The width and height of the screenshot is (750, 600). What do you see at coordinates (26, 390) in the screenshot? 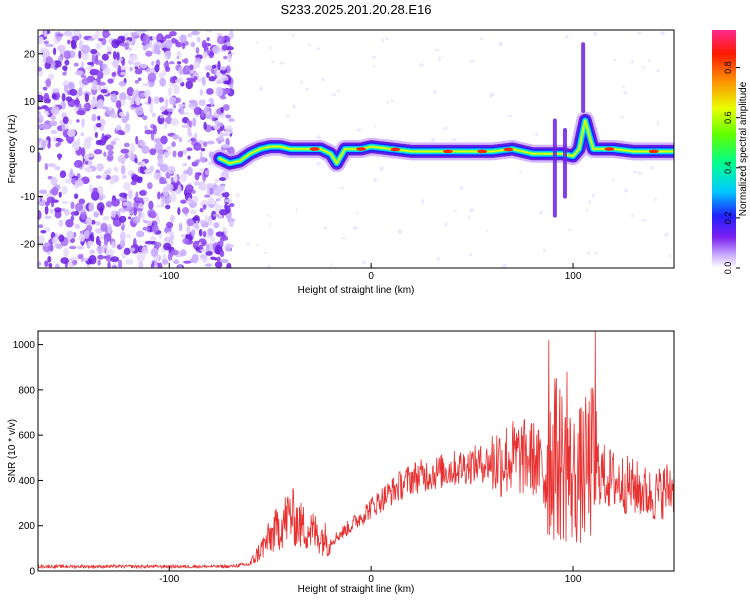
I see `y-tick-label: 800` at bounding box center [26, 390].